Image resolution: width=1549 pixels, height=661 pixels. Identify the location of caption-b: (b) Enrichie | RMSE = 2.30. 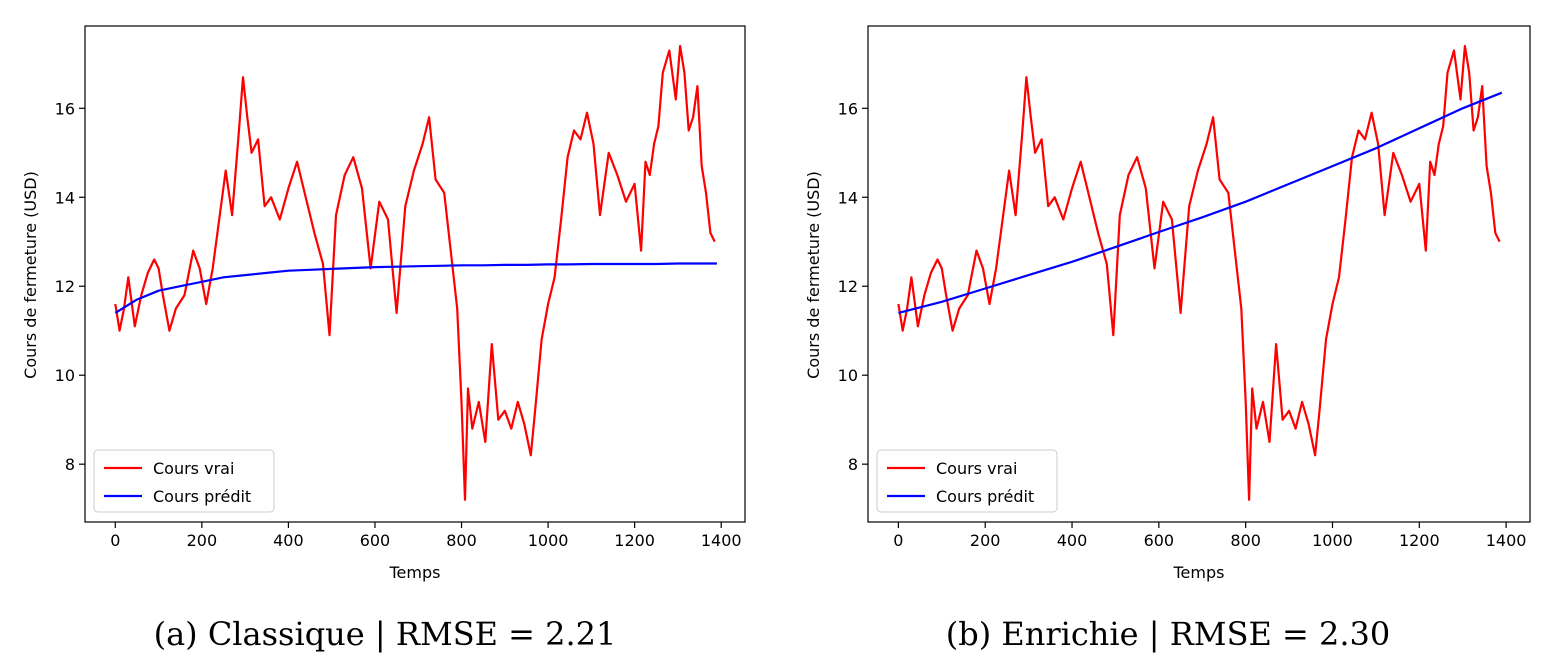
(1168, 634).